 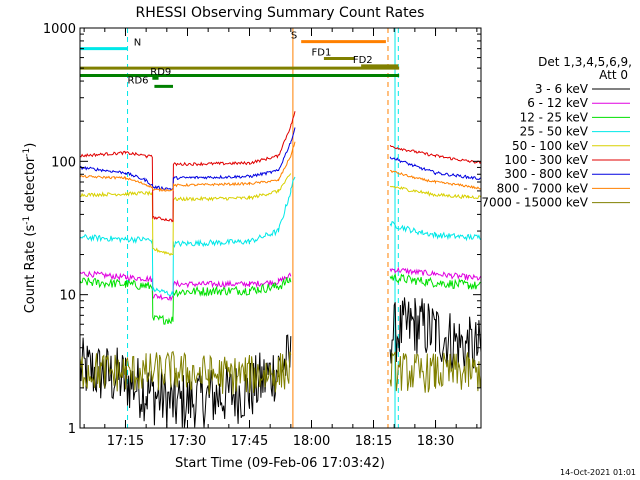 What do you see at coordinates (435, 441) in the screenshot?
I see `x-tick-label: 18:30` at bounding box center [435, 441].